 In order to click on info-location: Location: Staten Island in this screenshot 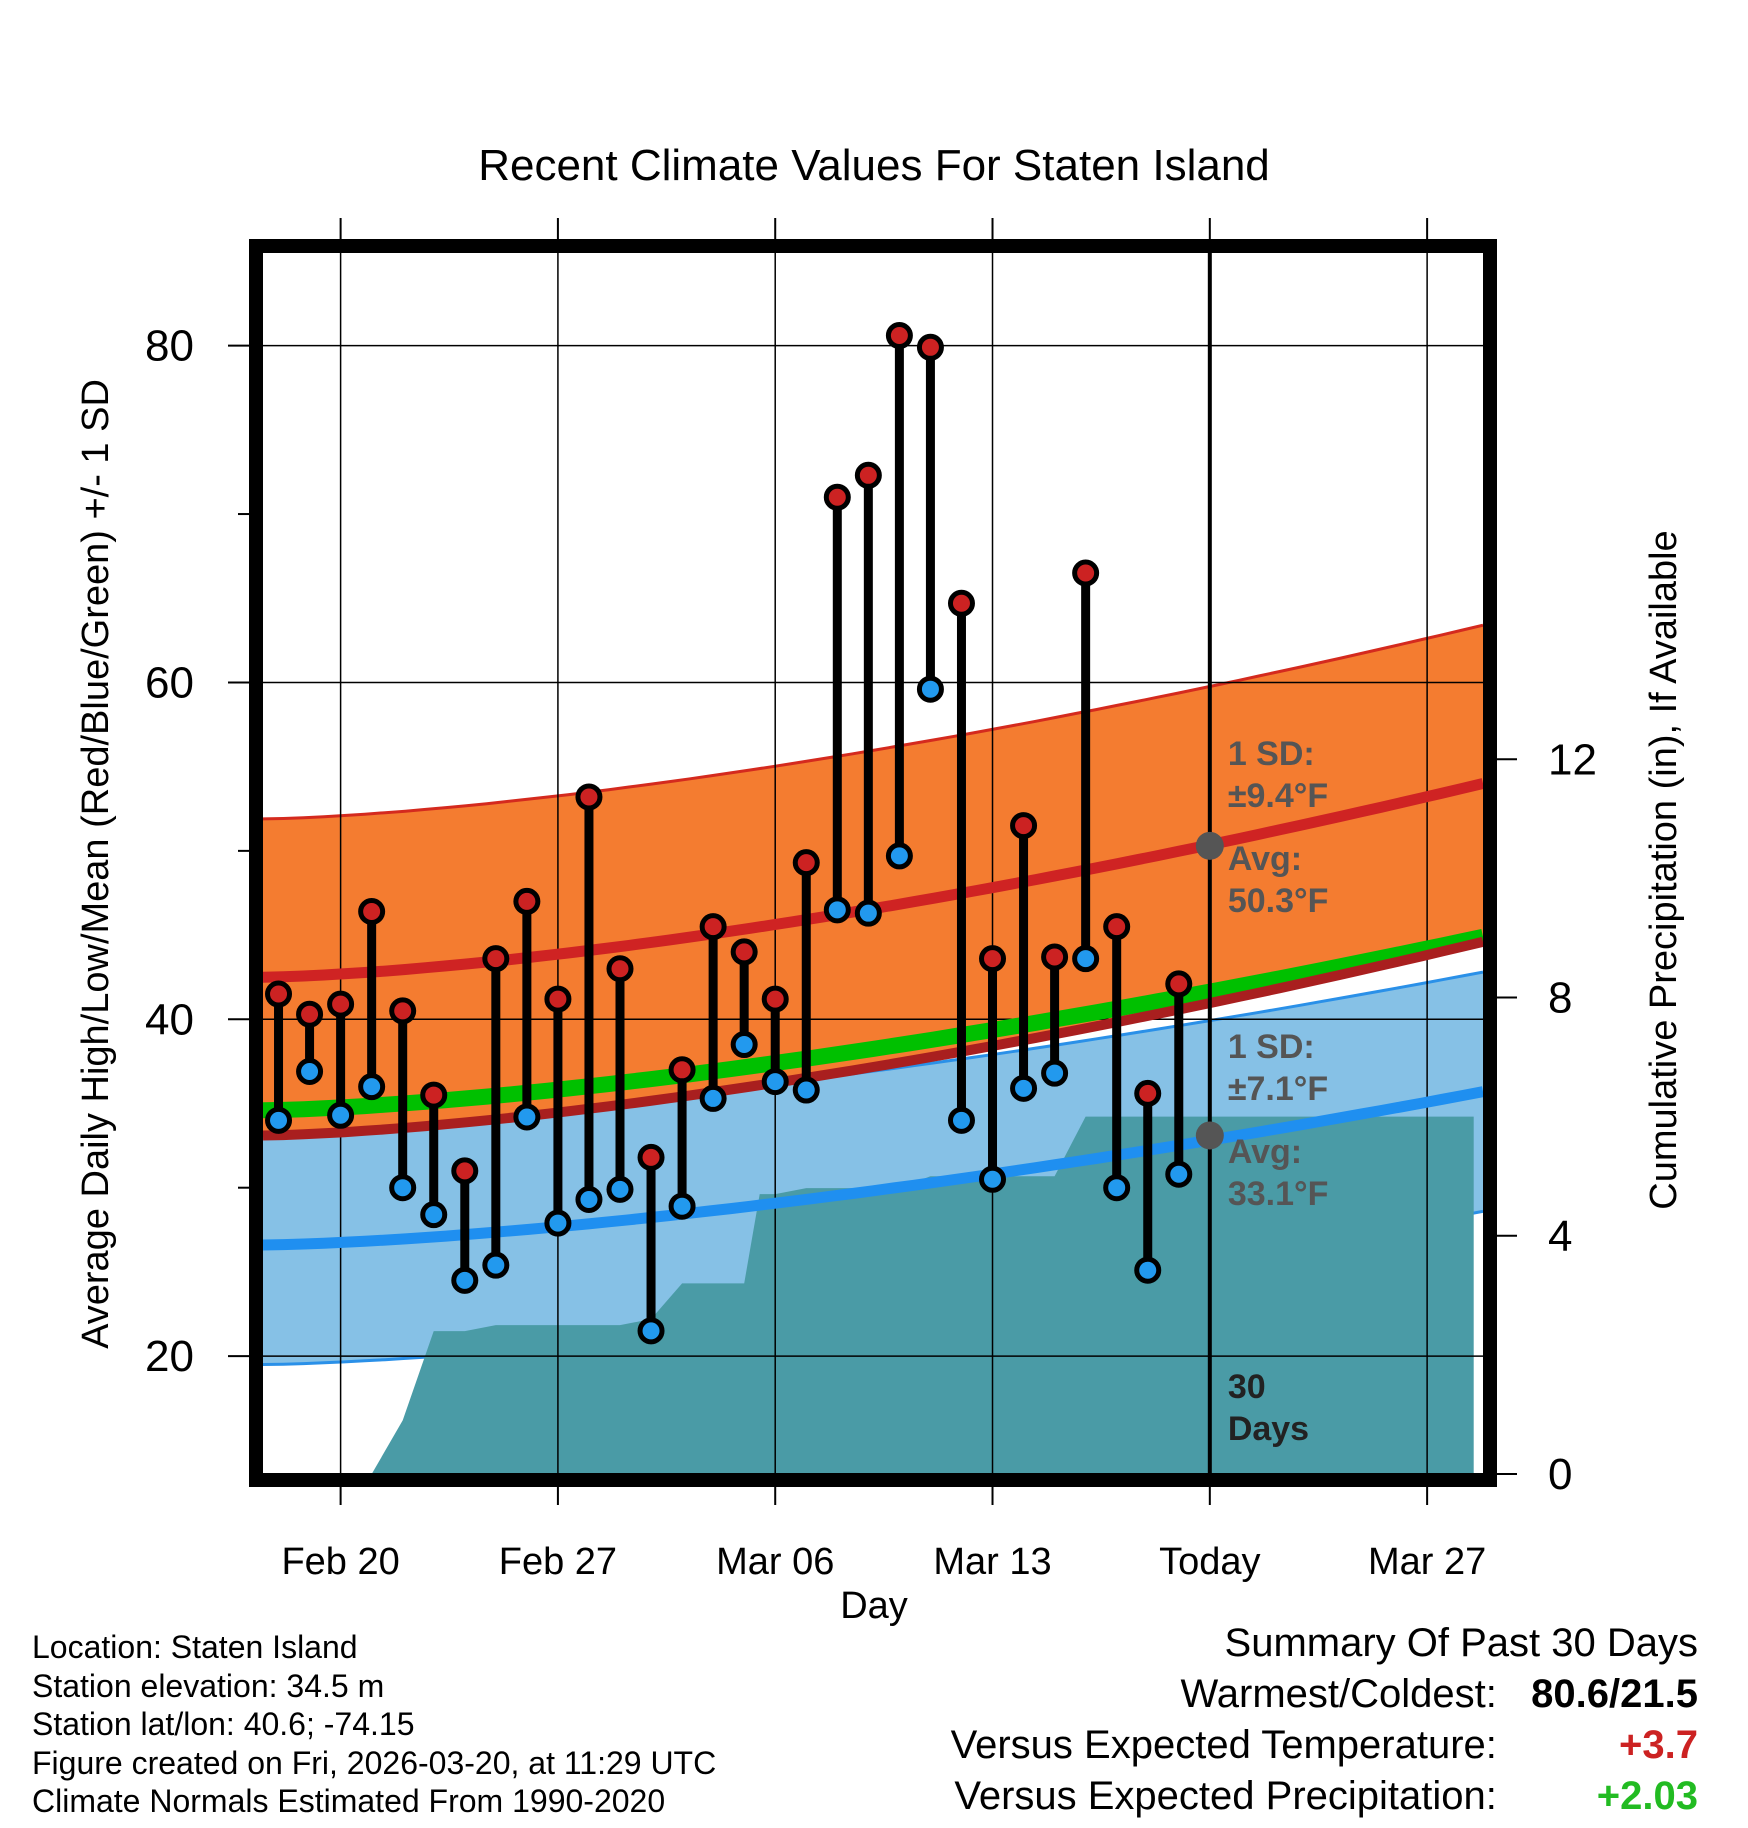, I will do `click(195, 1647)`.